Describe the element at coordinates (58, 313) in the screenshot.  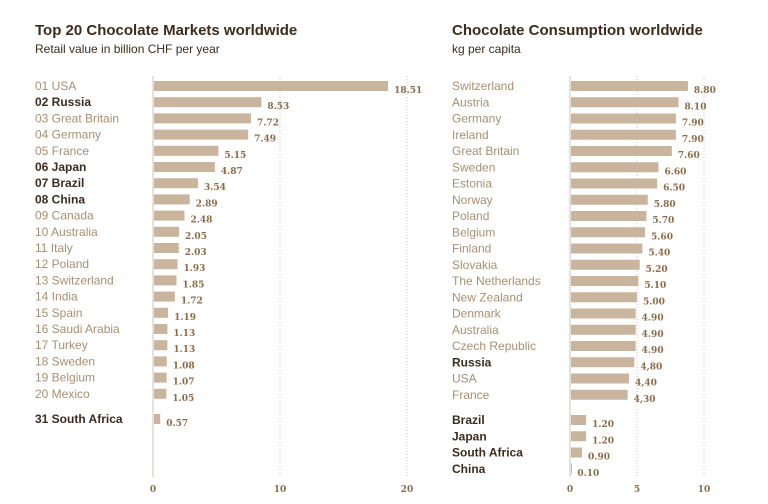
I see `bar-label: 15 Spain` at that location.